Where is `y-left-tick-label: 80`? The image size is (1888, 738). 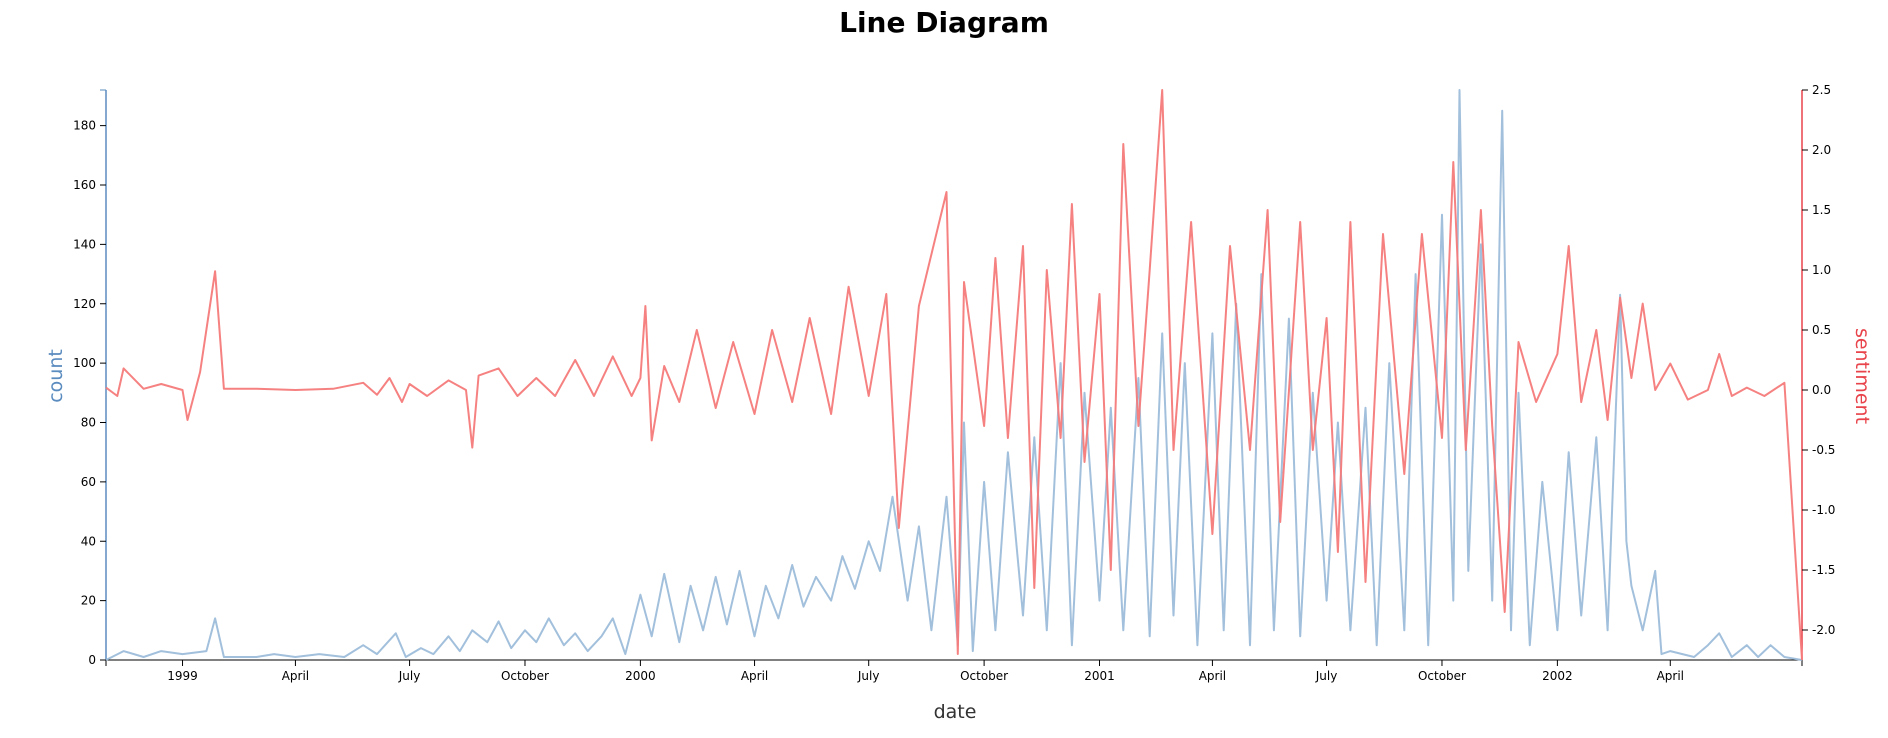 y-left-tick-label: 80 is located at coordinates (88, 423).